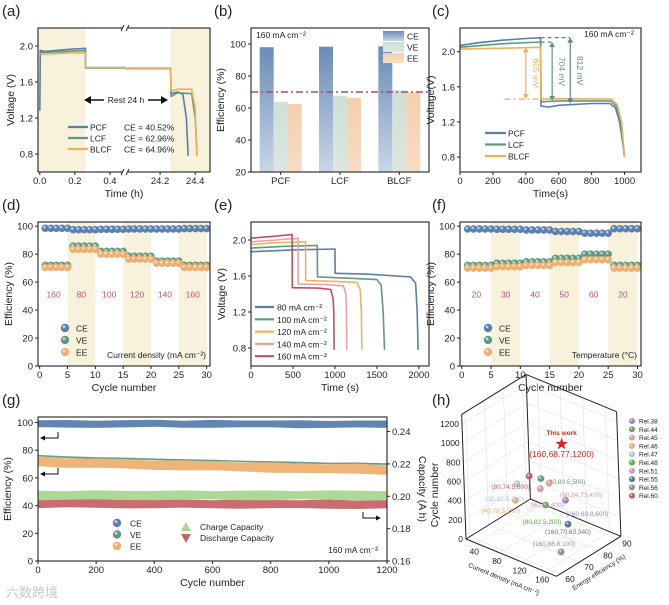 The height and width of the screenshot is (605, 669). I want to click on legend-ce-value: CE = 40.52%, so click(149, 128).